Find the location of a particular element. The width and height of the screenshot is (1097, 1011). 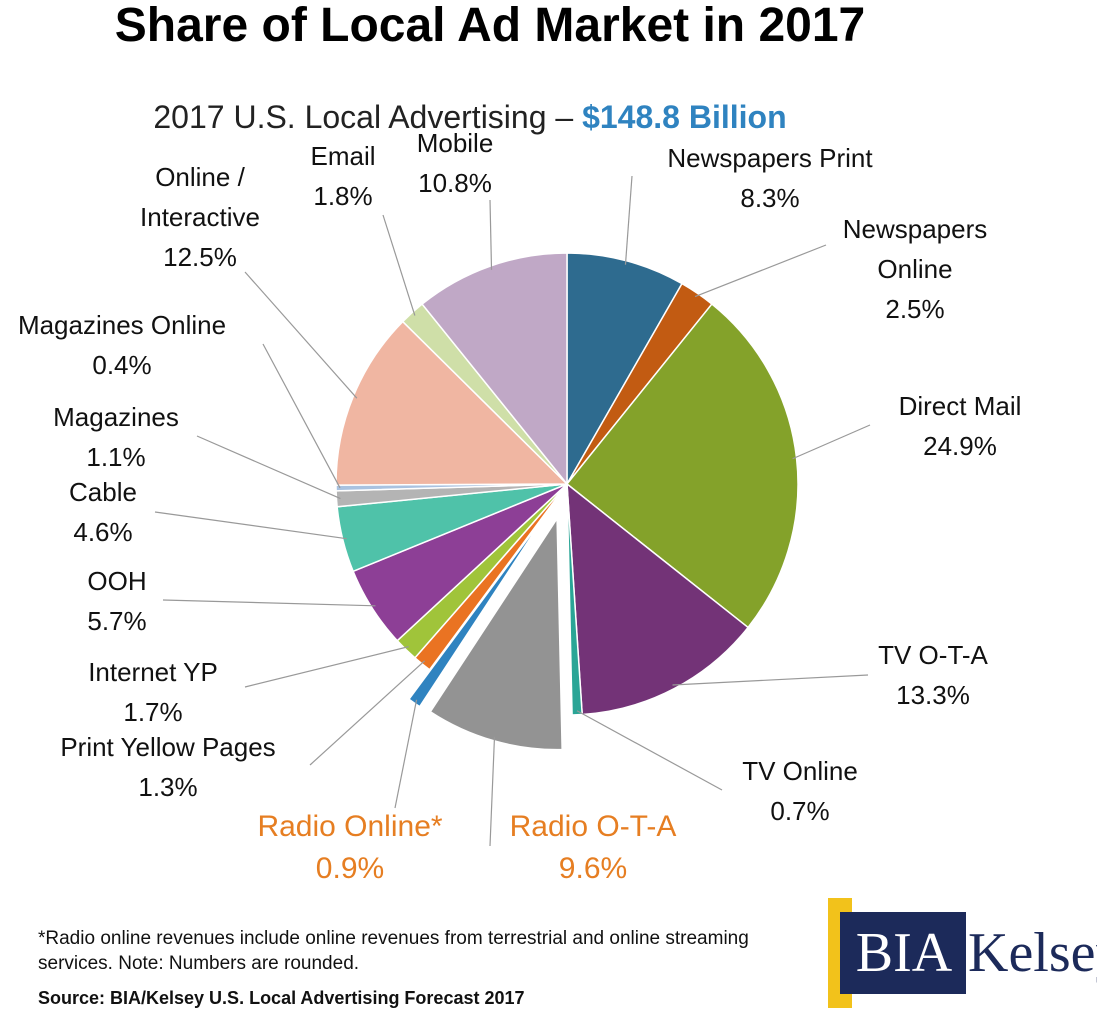

slice-label-email: Email is located at coordinates (342, 156).